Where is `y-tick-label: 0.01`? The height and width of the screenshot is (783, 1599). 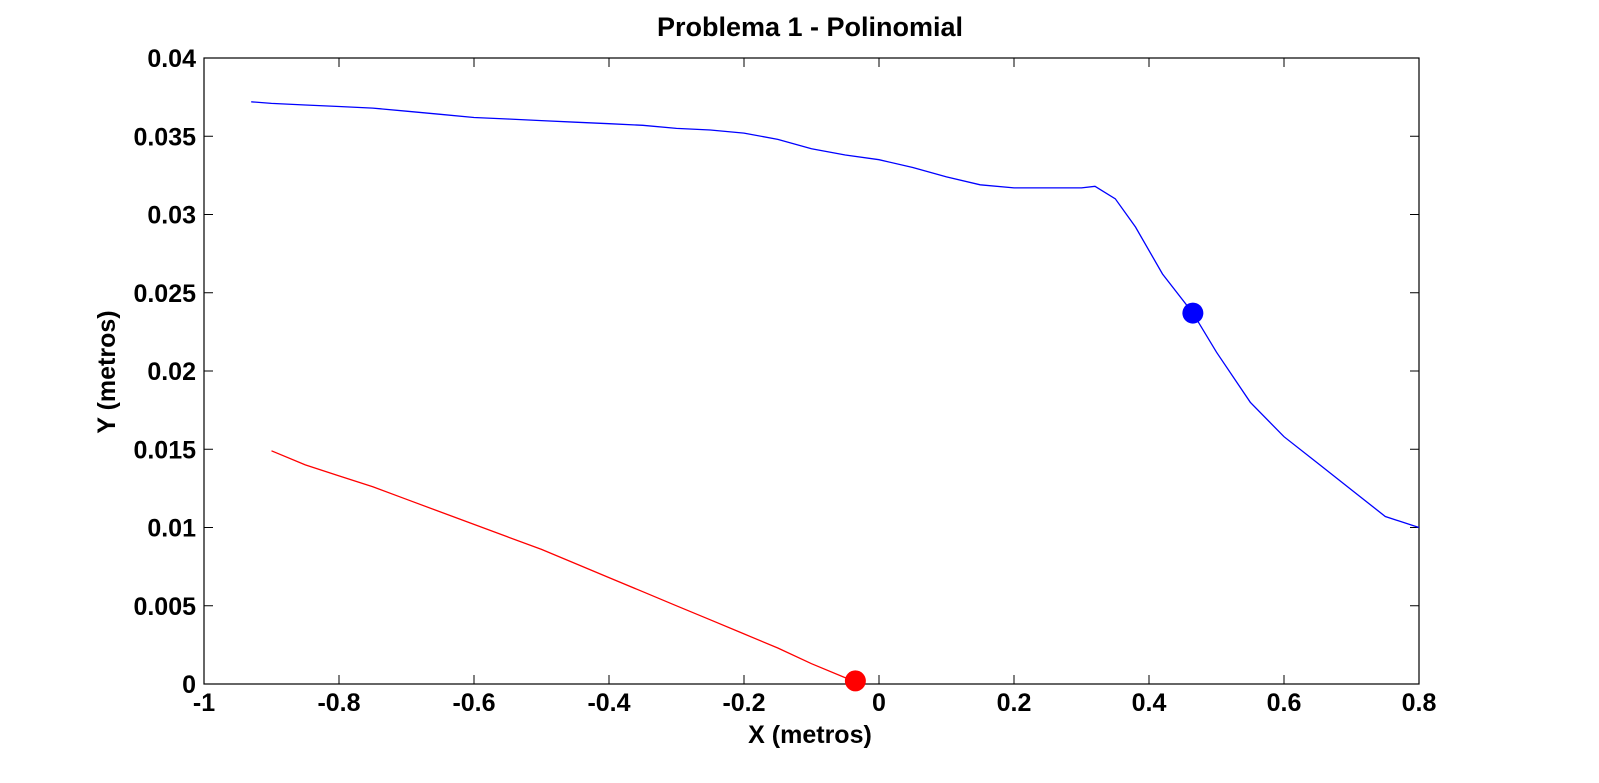
y-tick-label: 0.01 is located at coordinates (171, 529).